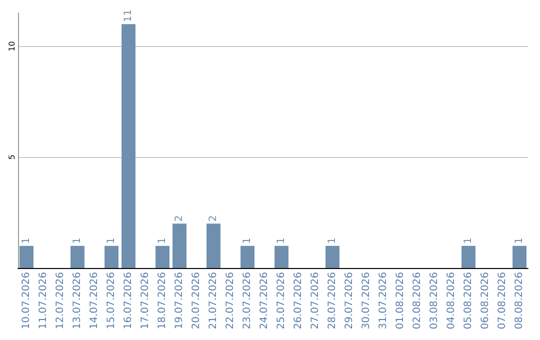  I want to click on x-tick-label: 03.08.2026, so click(434, 301).